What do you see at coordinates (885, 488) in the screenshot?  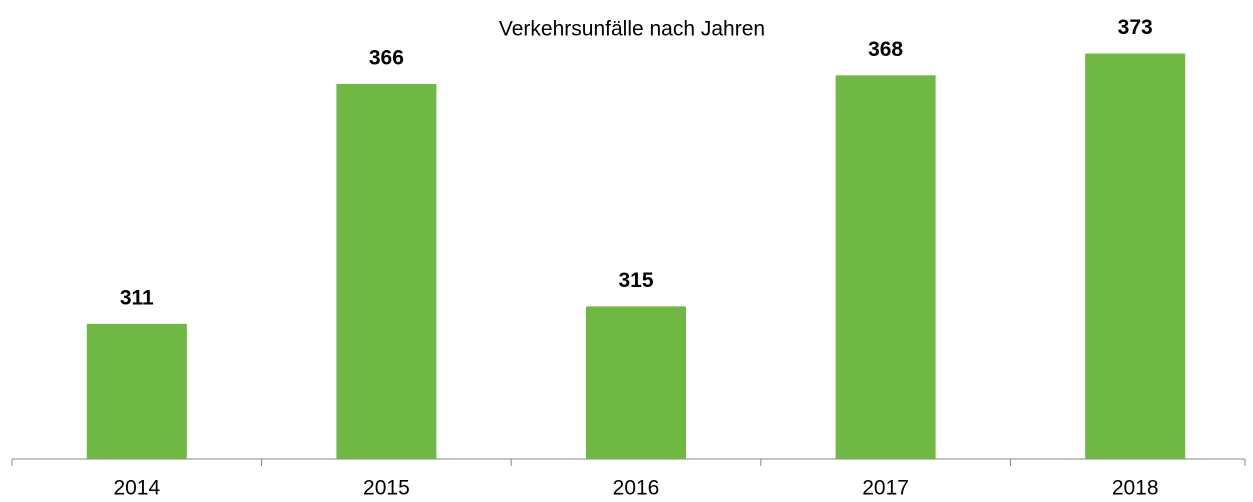 I see `x-tick-label: 2017` at bounding box center [885, 488].